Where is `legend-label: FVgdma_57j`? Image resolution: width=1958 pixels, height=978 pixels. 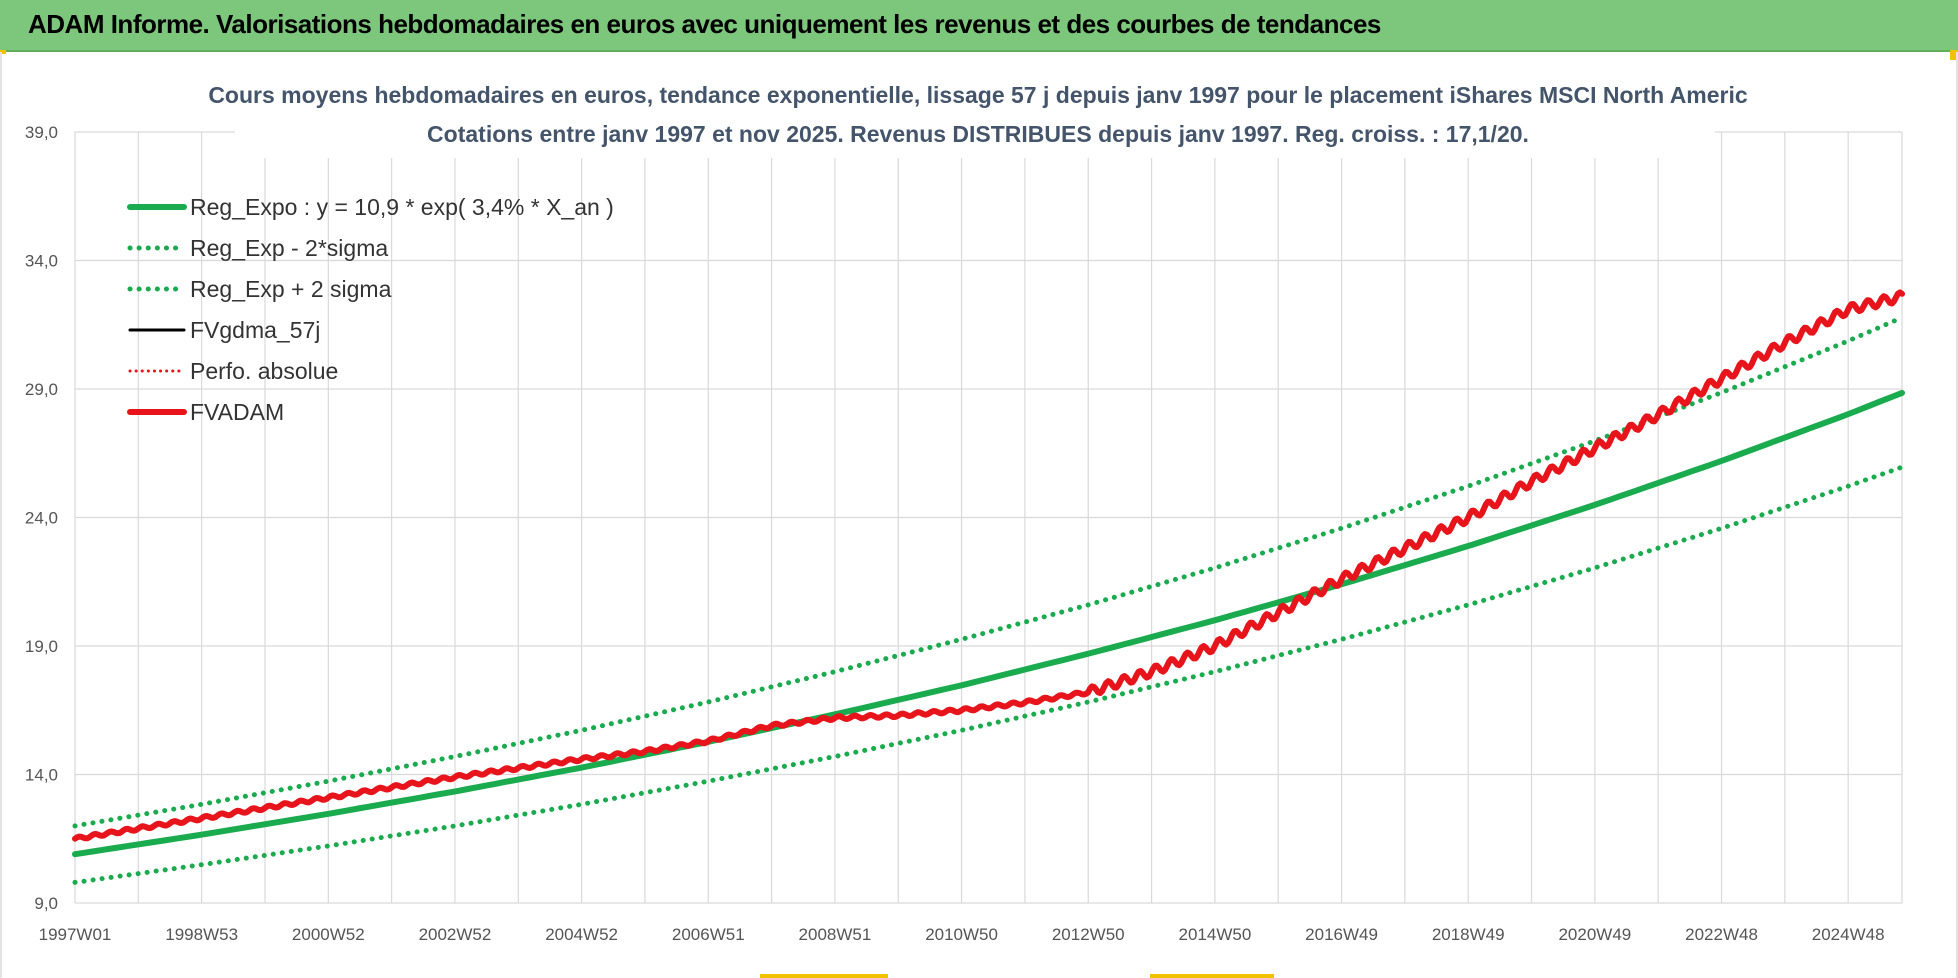 legend-label: FVgdma_57j is located at coordinates (255, 330).